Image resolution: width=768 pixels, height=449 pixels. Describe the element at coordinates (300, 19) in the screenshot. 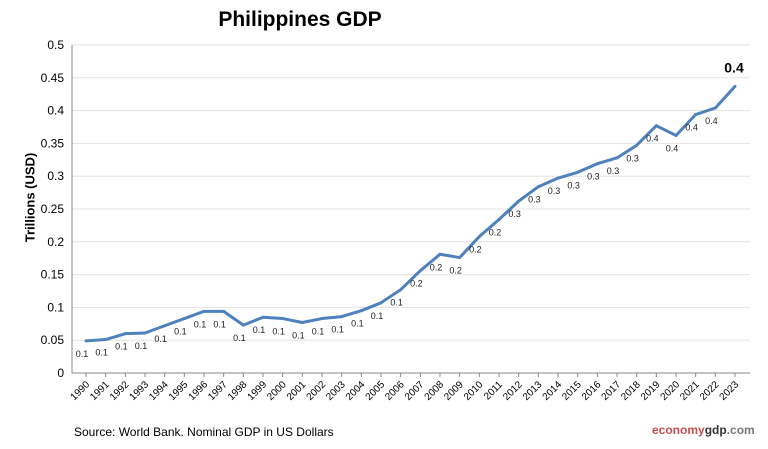

I see `chart-title: Philippines GDP` at that location.